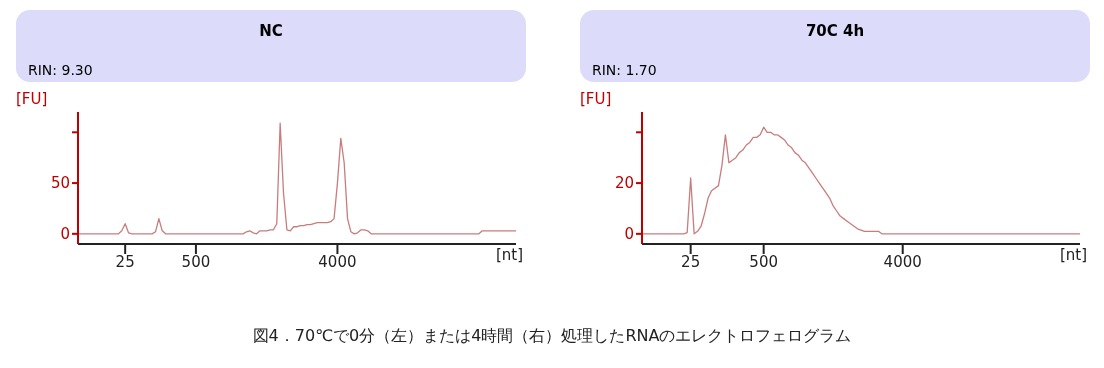 The height and width of the screenshot is (368, 1104). What do you see at coordinates (271, 31) in the screenshot?
I see `chart-title: NC` at bounding box center [271, 31].